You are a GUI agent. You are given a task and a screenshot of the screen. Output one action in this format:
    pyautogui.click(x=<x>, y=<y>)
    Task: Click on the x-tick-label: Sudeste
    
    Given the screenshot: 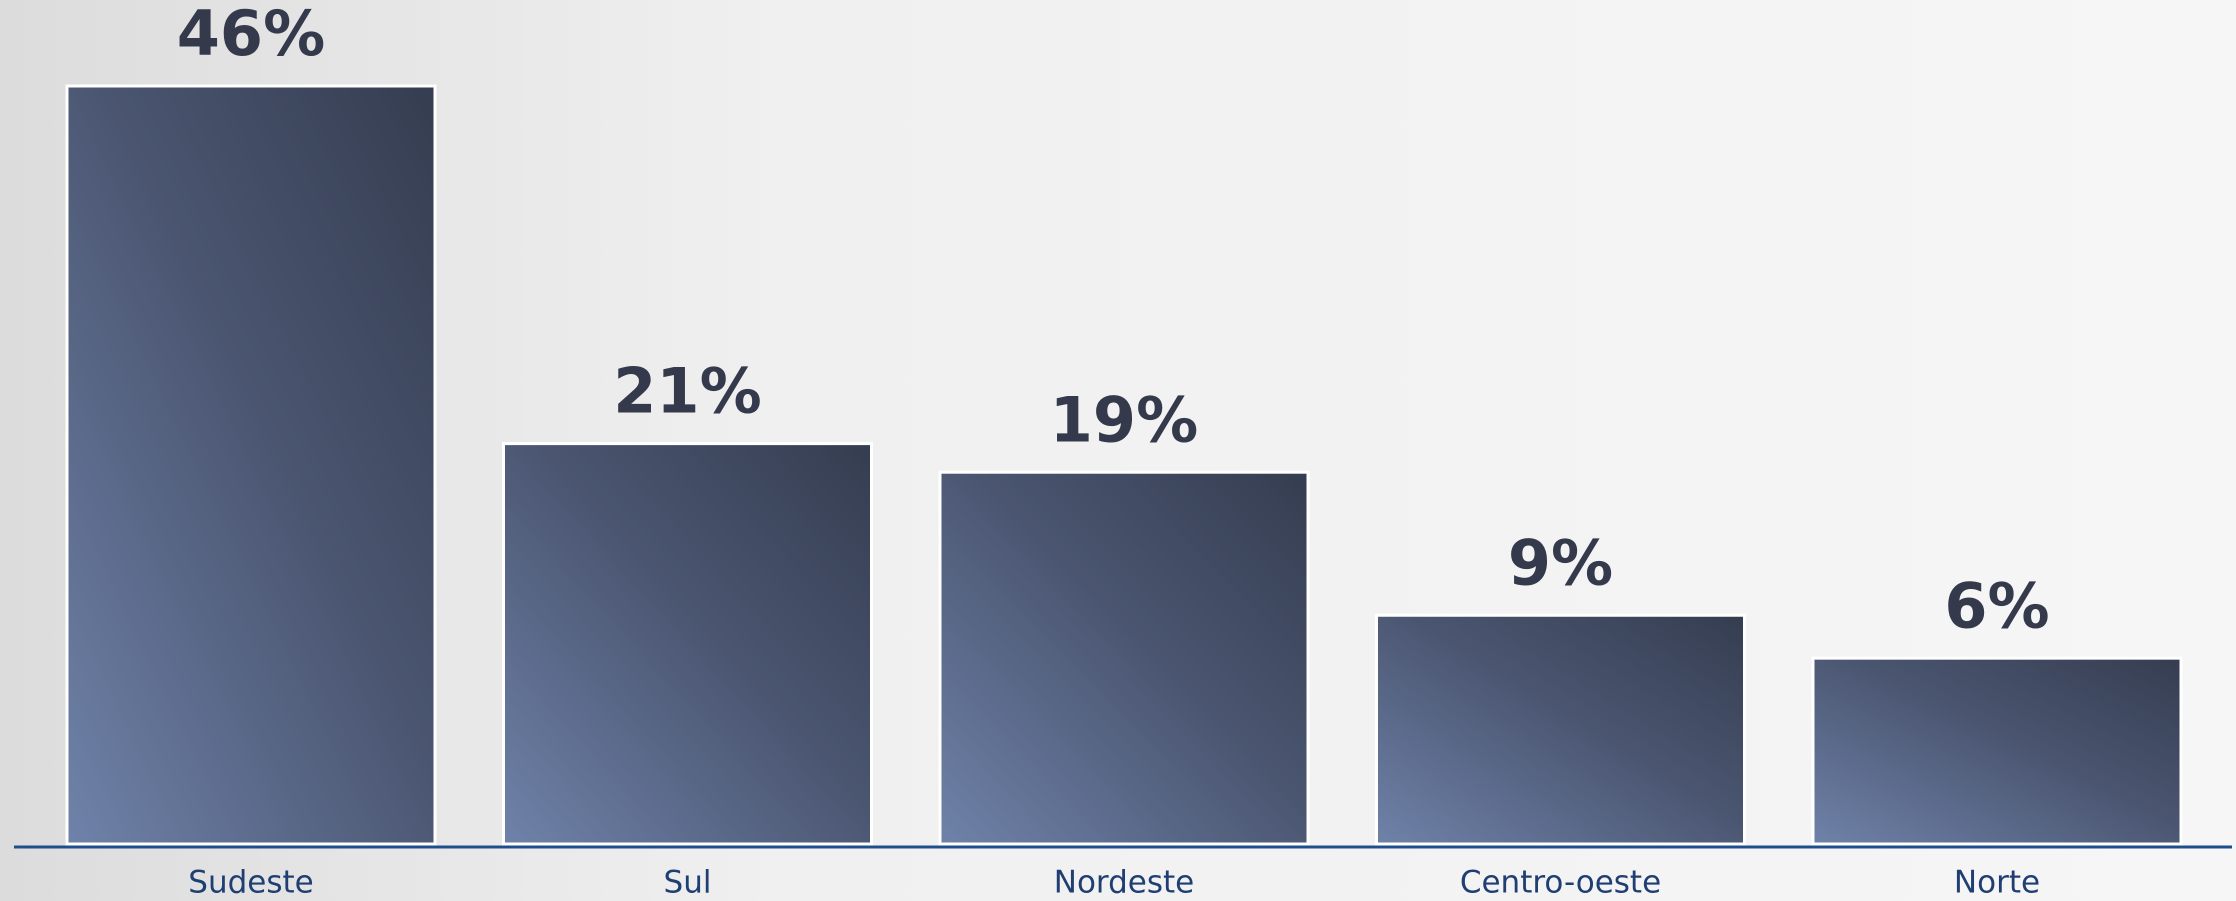 What is the action you would take?
    pyautogui.click(x=250, y=883)
    